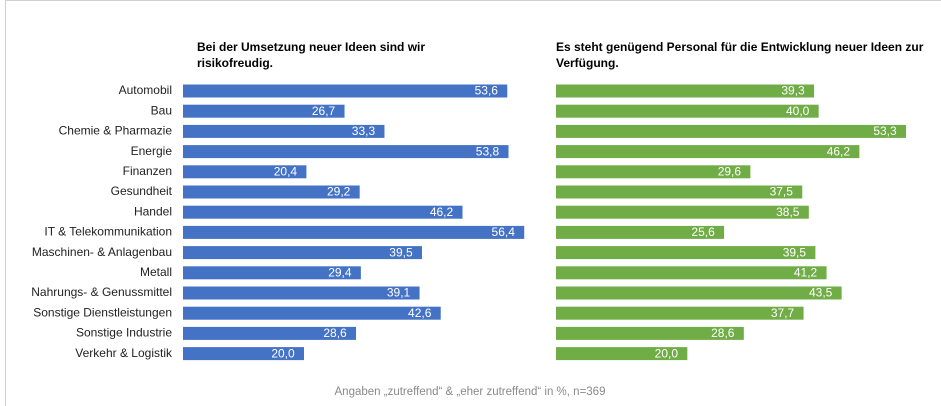 Image resolution: width=941 pixels, height=406 pixels. Describe the element at coordinates (788, 212) in the screenshot. I see `value-label: 38,5` at that location.